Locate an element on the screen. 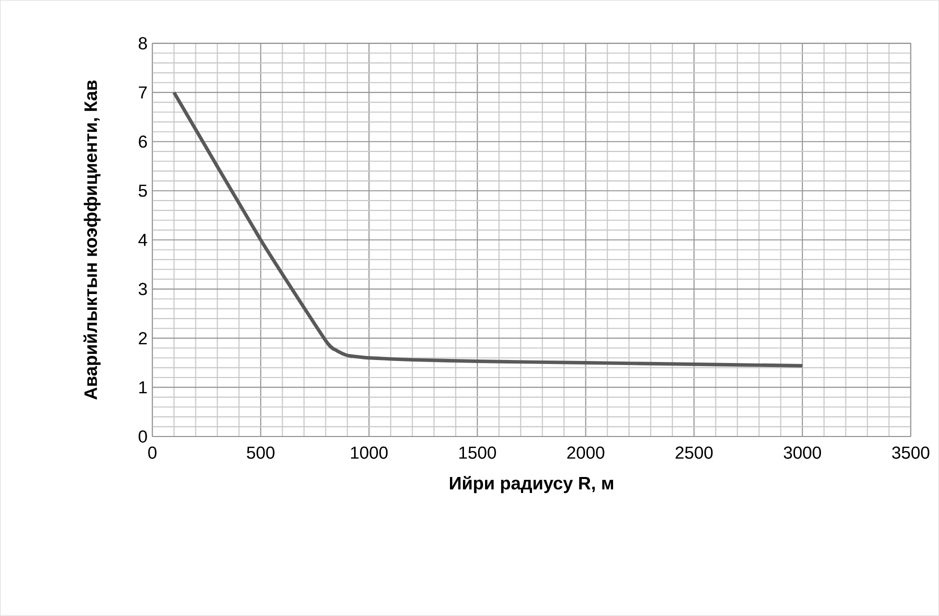 This screenshot has height=616, width=939. x-tick-label: 2000 is located at coordinates (585, 452).